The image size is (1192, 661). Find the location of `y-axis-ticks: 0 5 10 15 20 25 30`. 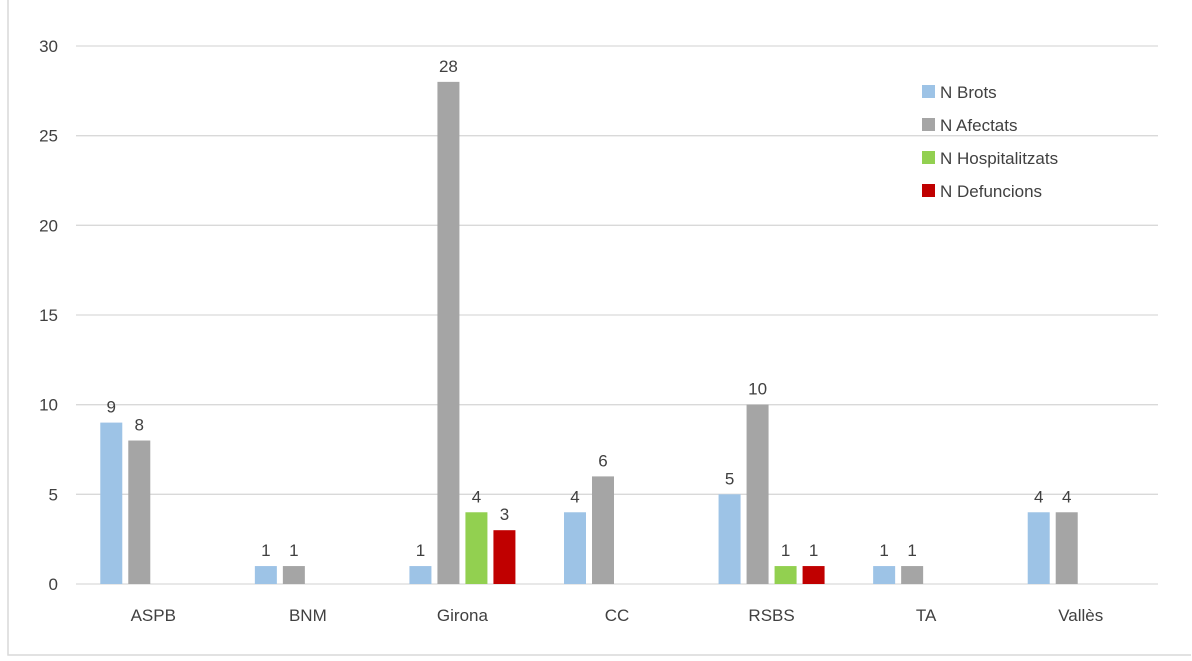

y-axis-ticks: 0 5 10 15 20 25 30 is located at coordinates (48, 315).